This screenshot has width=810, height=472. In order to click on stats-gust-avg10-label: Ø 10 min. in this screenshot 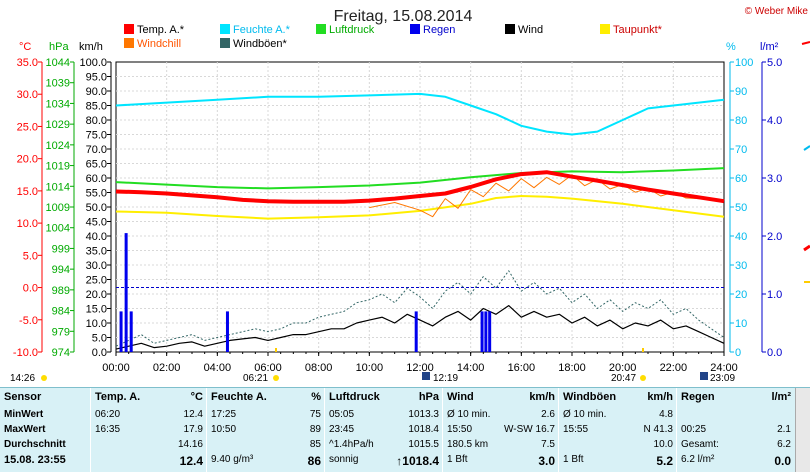, I will do `click(585, 414)`.